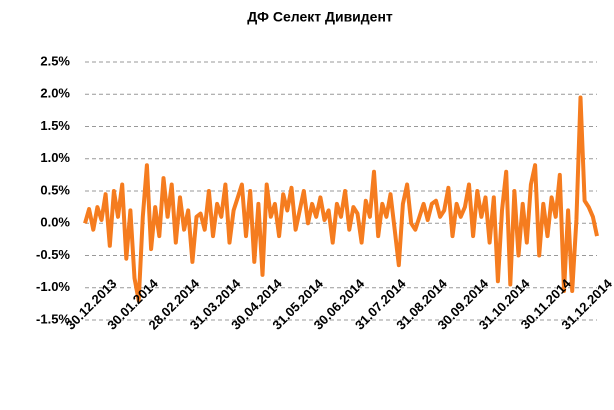 This screenshot has height=410, width=614. Describe the element at coordinates (320, 17) in the screenshot. I see `chart-title: ДФ Селект Дивидент` at that location.